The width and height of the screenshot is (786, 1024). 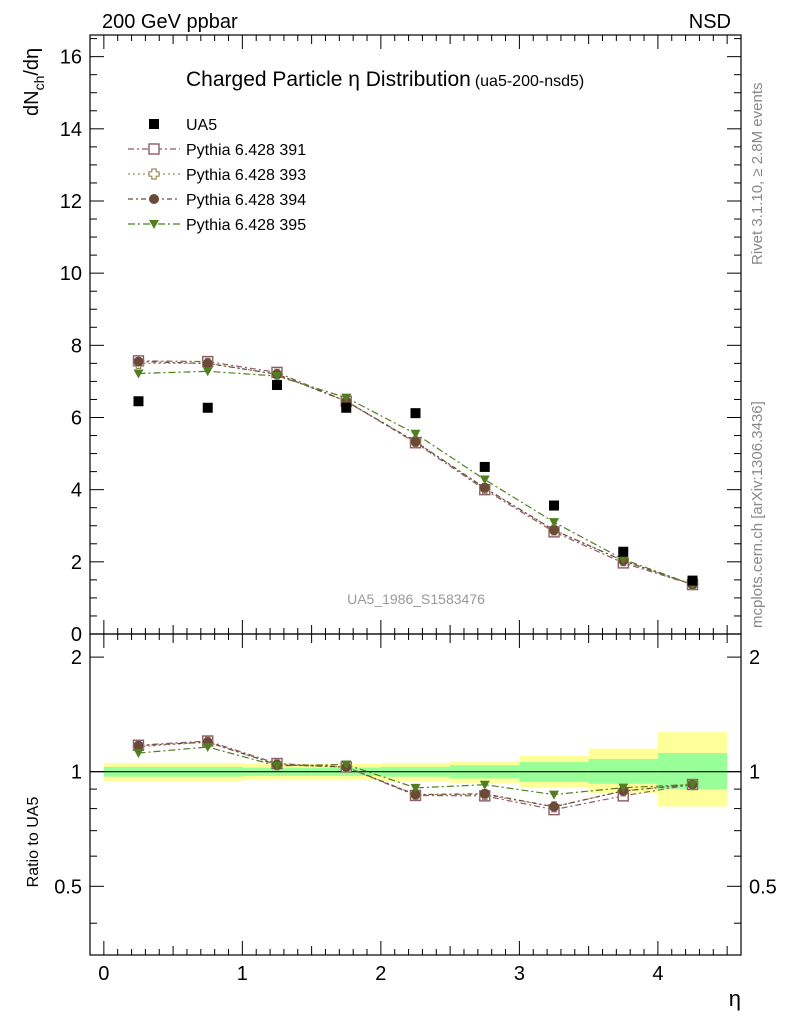 I want to click on x-tick-label: 1, so click(x=242, y=974).